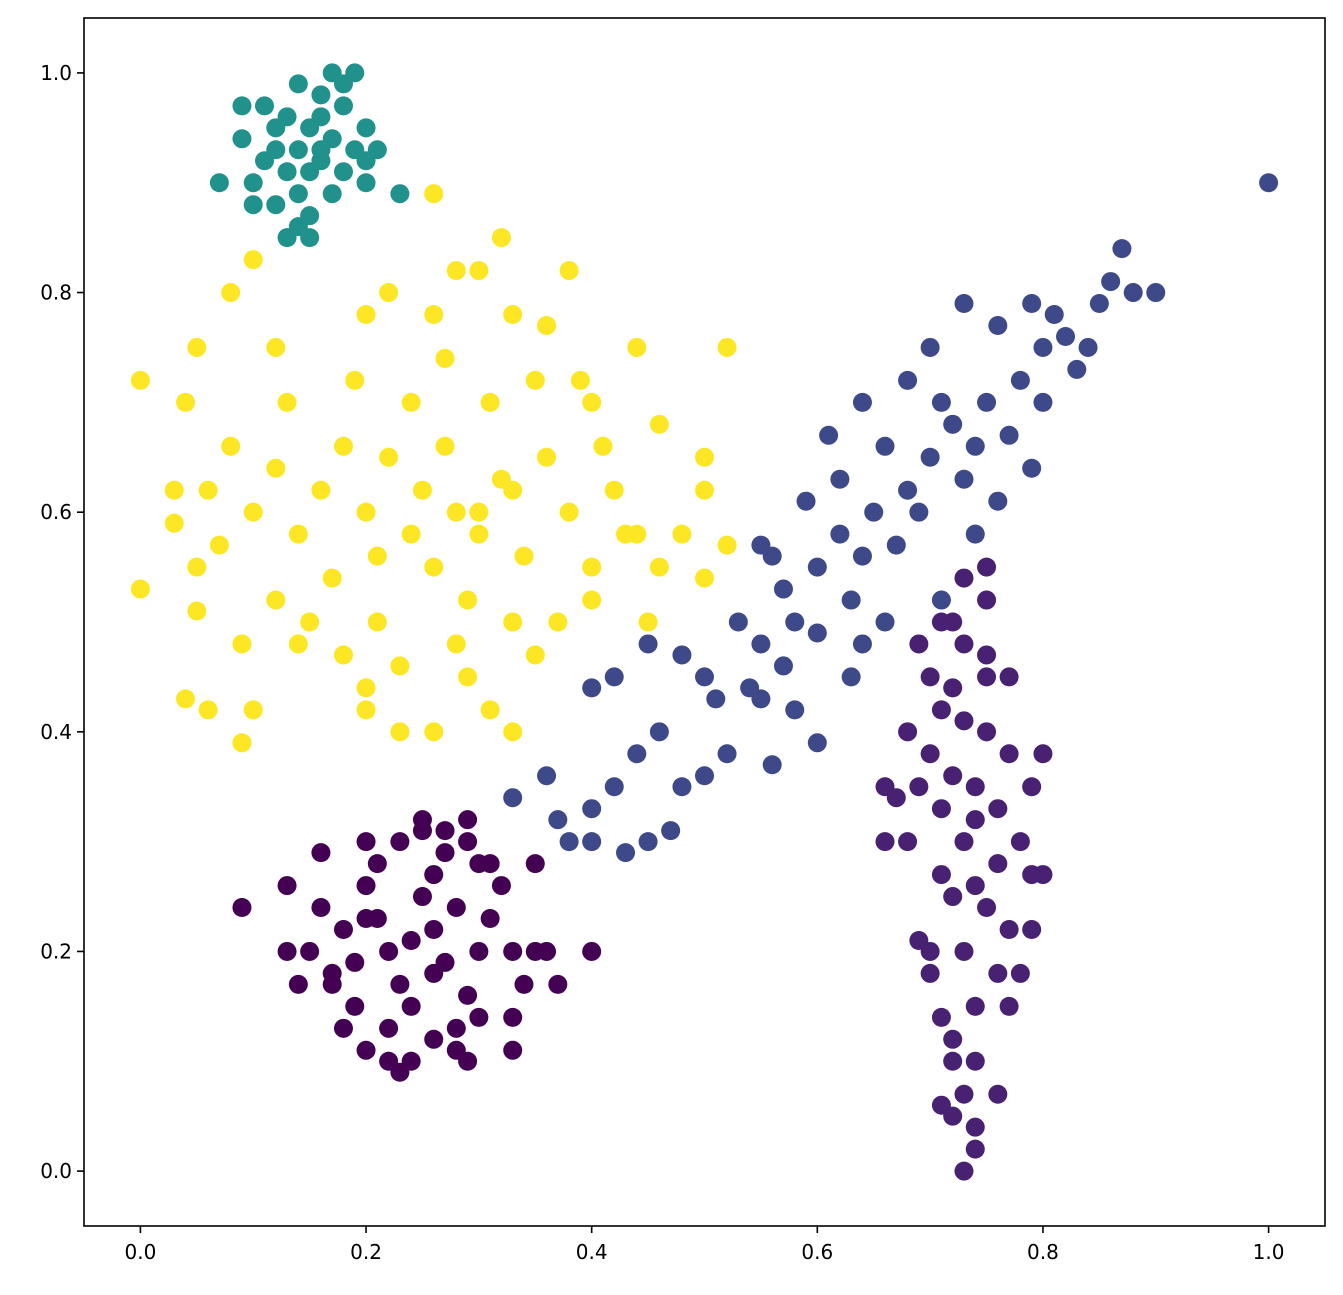 The width and height of the screenshot is (1343, 1295). What do you see at coordinates (56, 512) in the screenshot?
I see `y-tick-label-3: 0.6` at bounding box center [56, 512].